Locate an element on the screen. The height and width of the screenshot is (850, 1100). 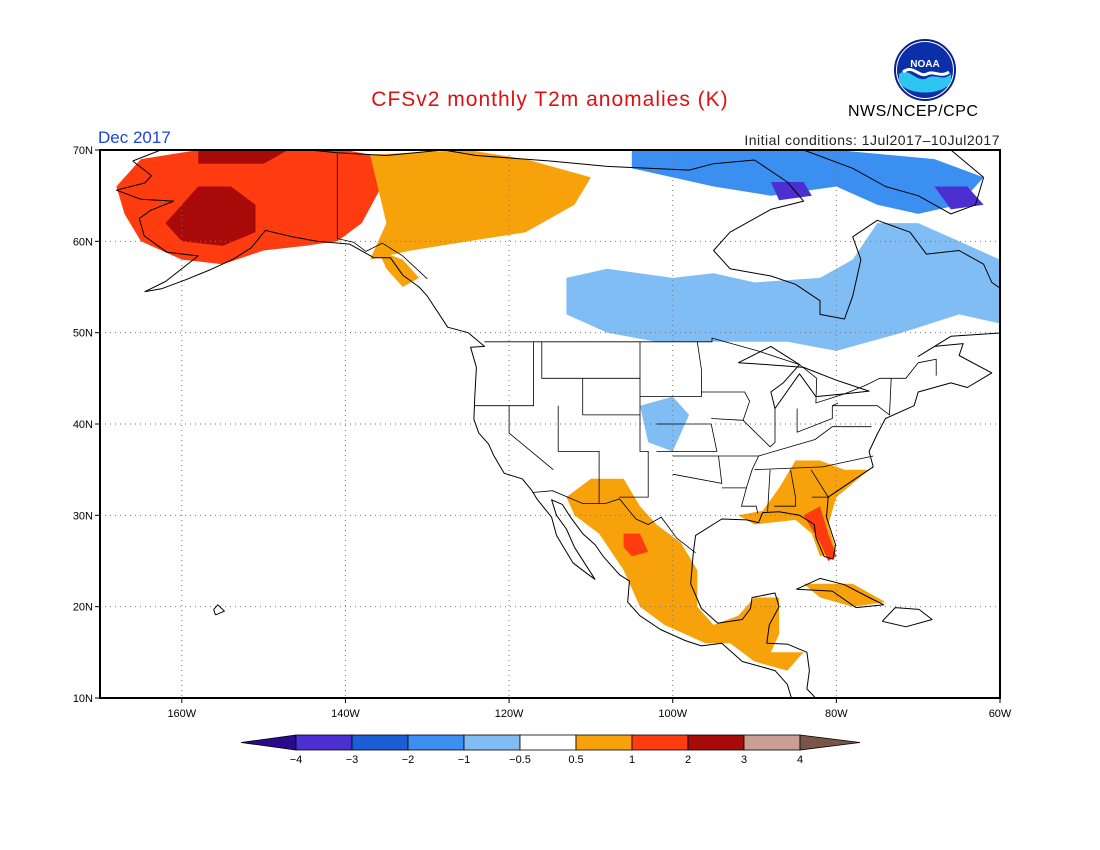
anomaly-arctic-cool is located at coordinates (807, 182).